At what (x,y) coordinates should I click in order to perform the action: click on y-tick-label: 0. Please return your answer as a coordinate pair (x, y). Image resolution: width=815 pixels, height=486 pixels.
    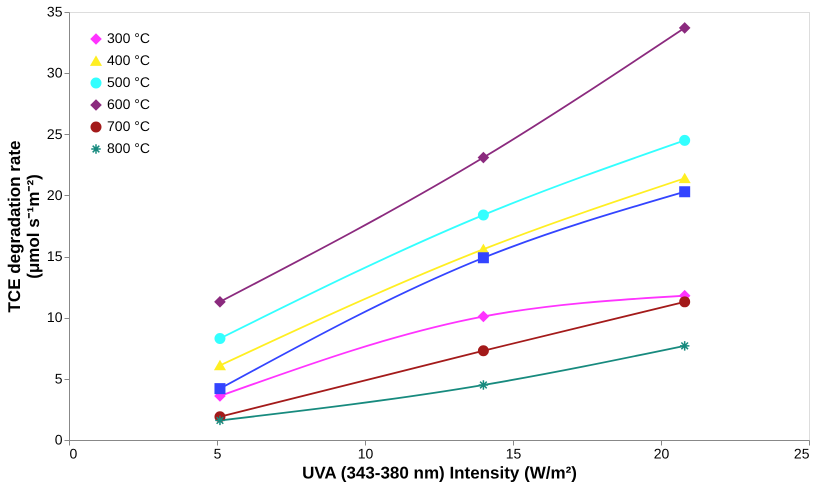
    Looking at the image, I should click on (58, 440).